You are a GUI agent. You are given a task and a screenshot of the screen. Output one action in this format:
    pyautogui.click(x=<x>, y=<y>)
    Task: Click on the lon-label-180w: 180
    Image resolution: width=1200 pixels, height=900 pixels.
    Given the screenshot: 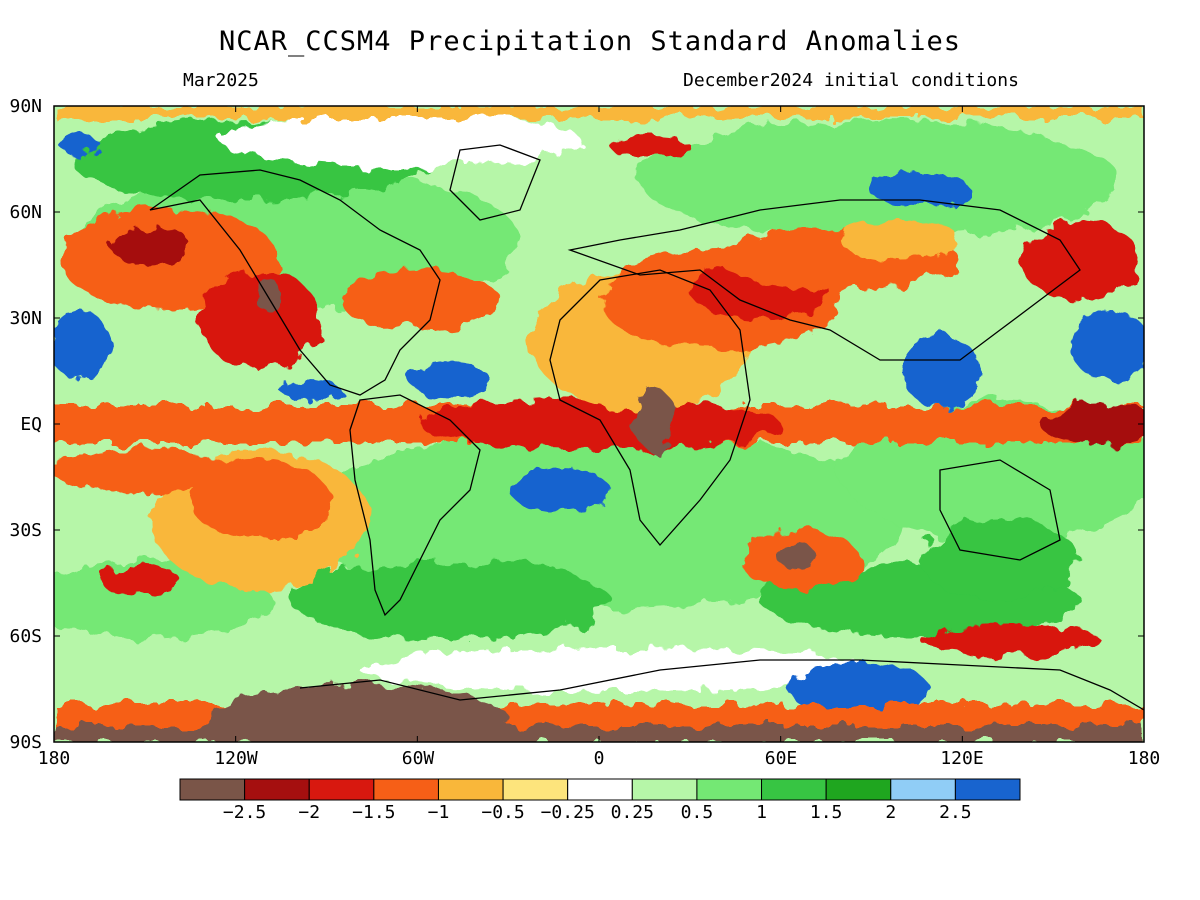 What is the action you would take?
    pyautogui.click(x=54, y=758)
    